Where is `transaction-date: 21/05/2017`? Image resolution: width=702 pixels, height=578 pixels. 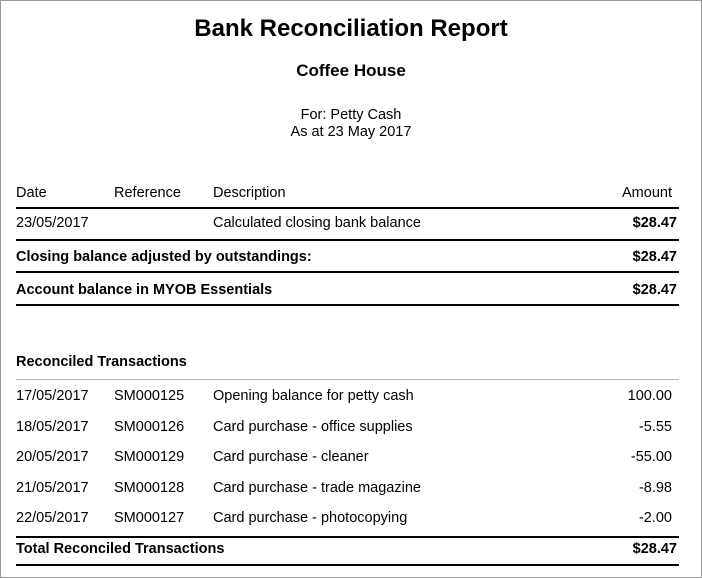 transaction-date: 21/05/2017 is located at coordinates (52, 488).